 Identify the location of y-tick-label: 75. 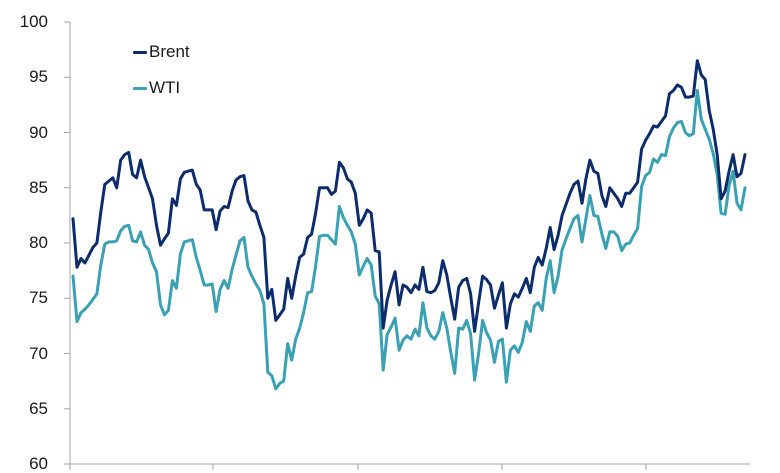
(38, 298).